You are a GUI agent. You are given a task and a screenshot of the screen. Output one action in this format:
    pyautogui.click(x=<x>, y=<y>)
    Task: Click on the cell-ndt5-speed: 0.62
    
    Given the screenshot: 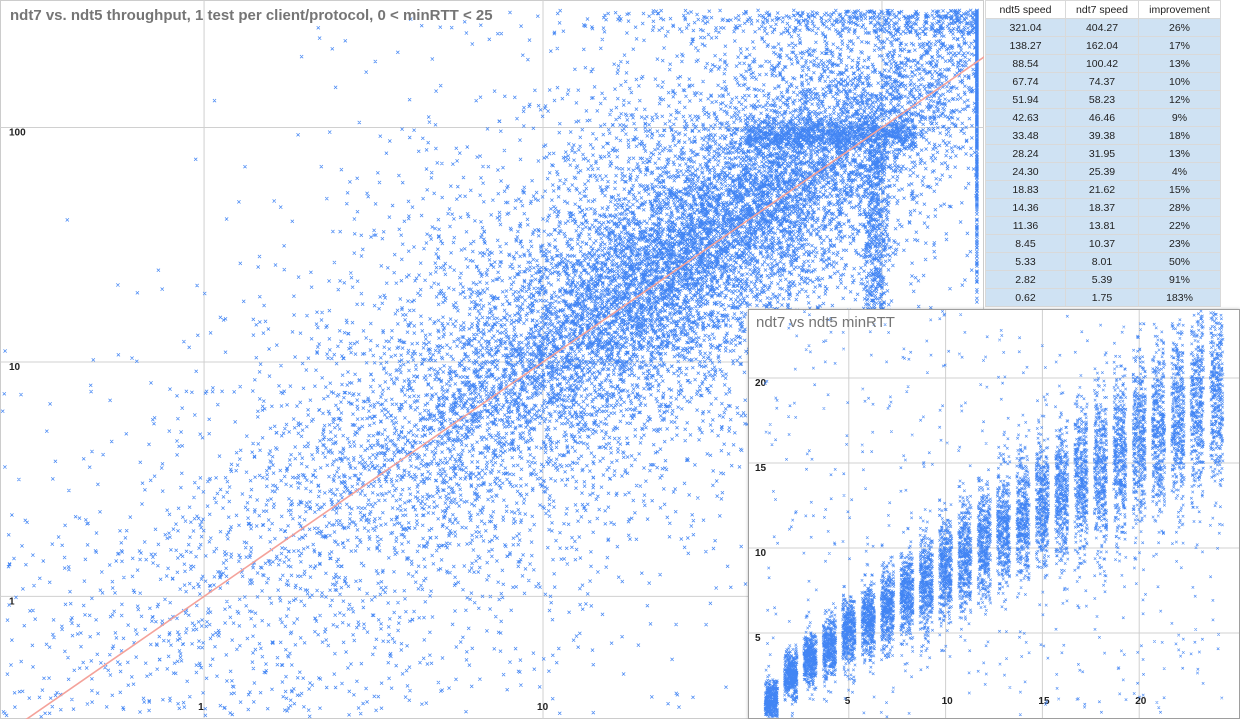 What is the action you would take?
    pyautogui.click(x=1025, y=297)
    